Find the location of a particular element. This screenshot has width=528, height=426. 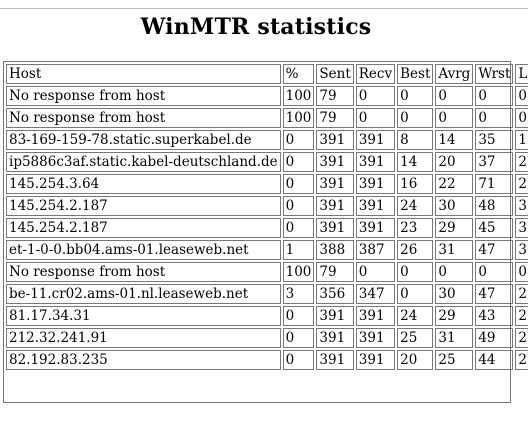

col-avrg: Avrg is located at coordinates (454, 74).